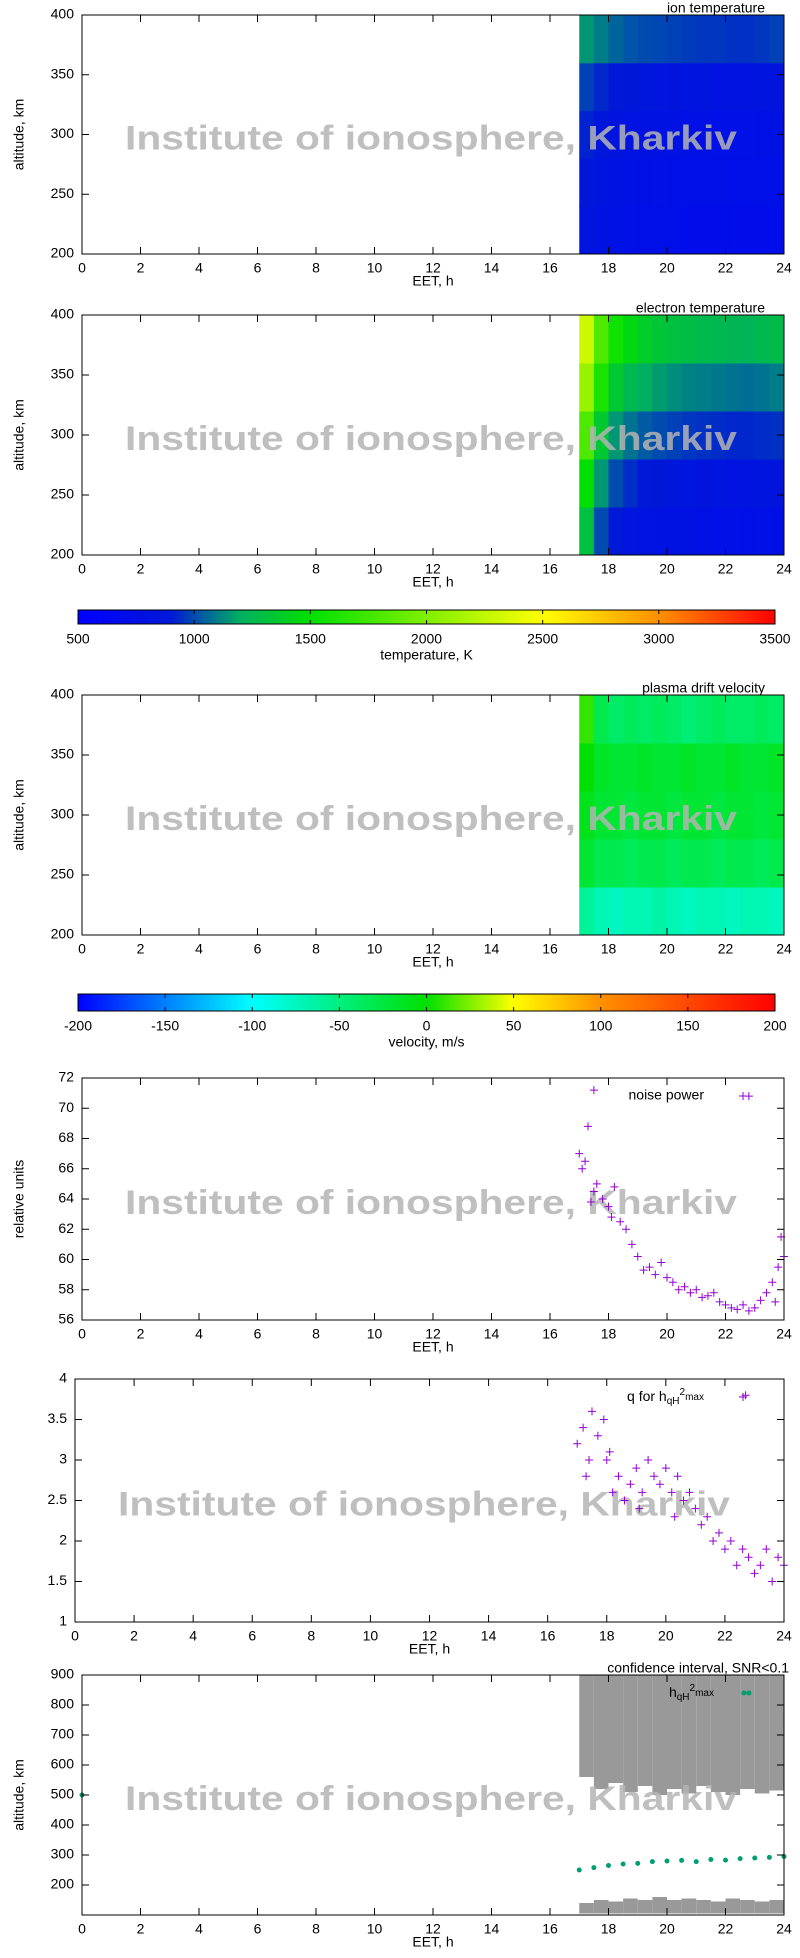 This screenshot has height=1958, width=800. I want to click on legend-label-part: 2, so click(693, 1688).